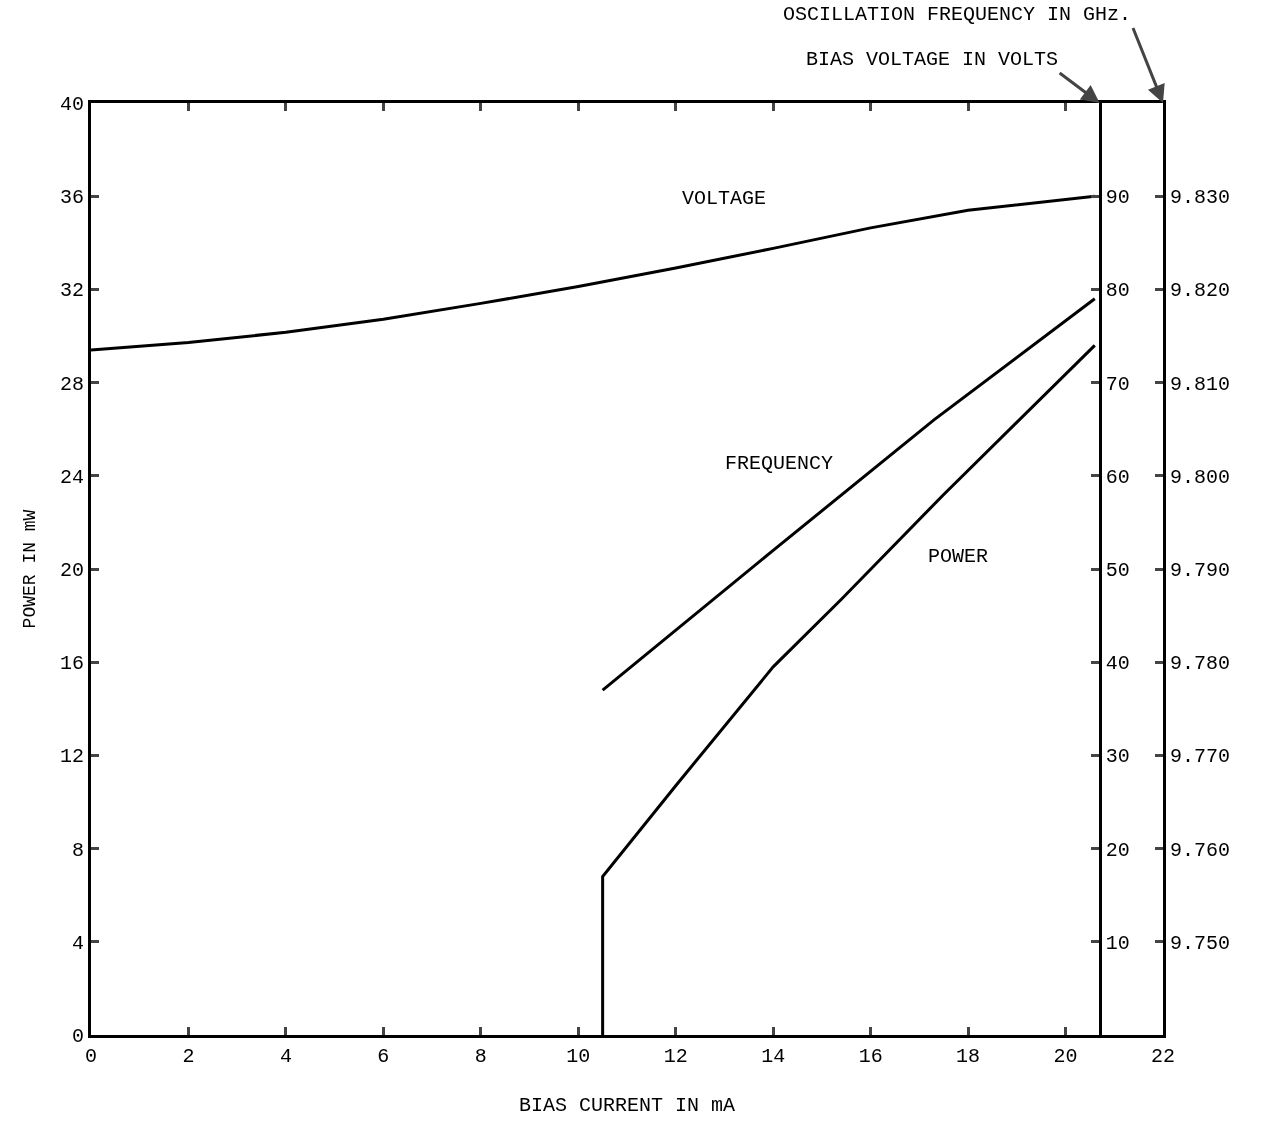  I want to click on y-tick-label: 24, so click(71, 477).